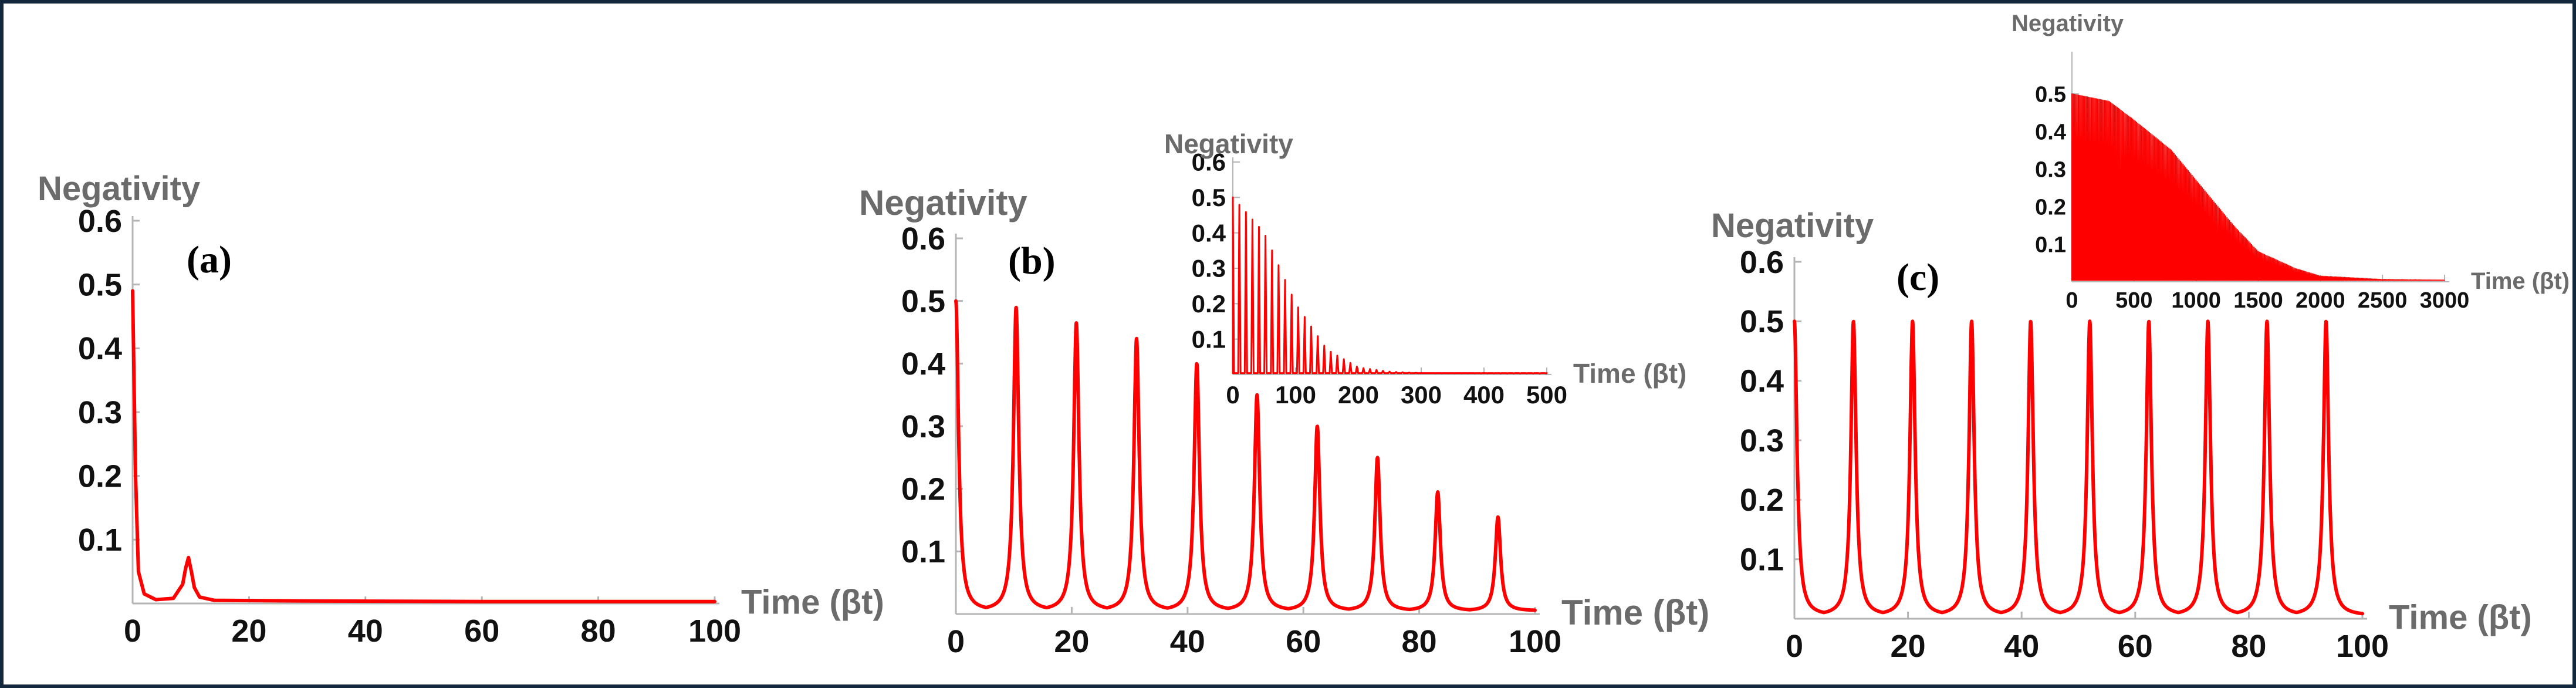 Image resolution: width=2576 pixels, height=688 pixels. What do you see at coordinates (1209, 197) in the screenshot?
I see `chart-b-inset-ytick-label: 0.5` at bounding box center [1209, 197].